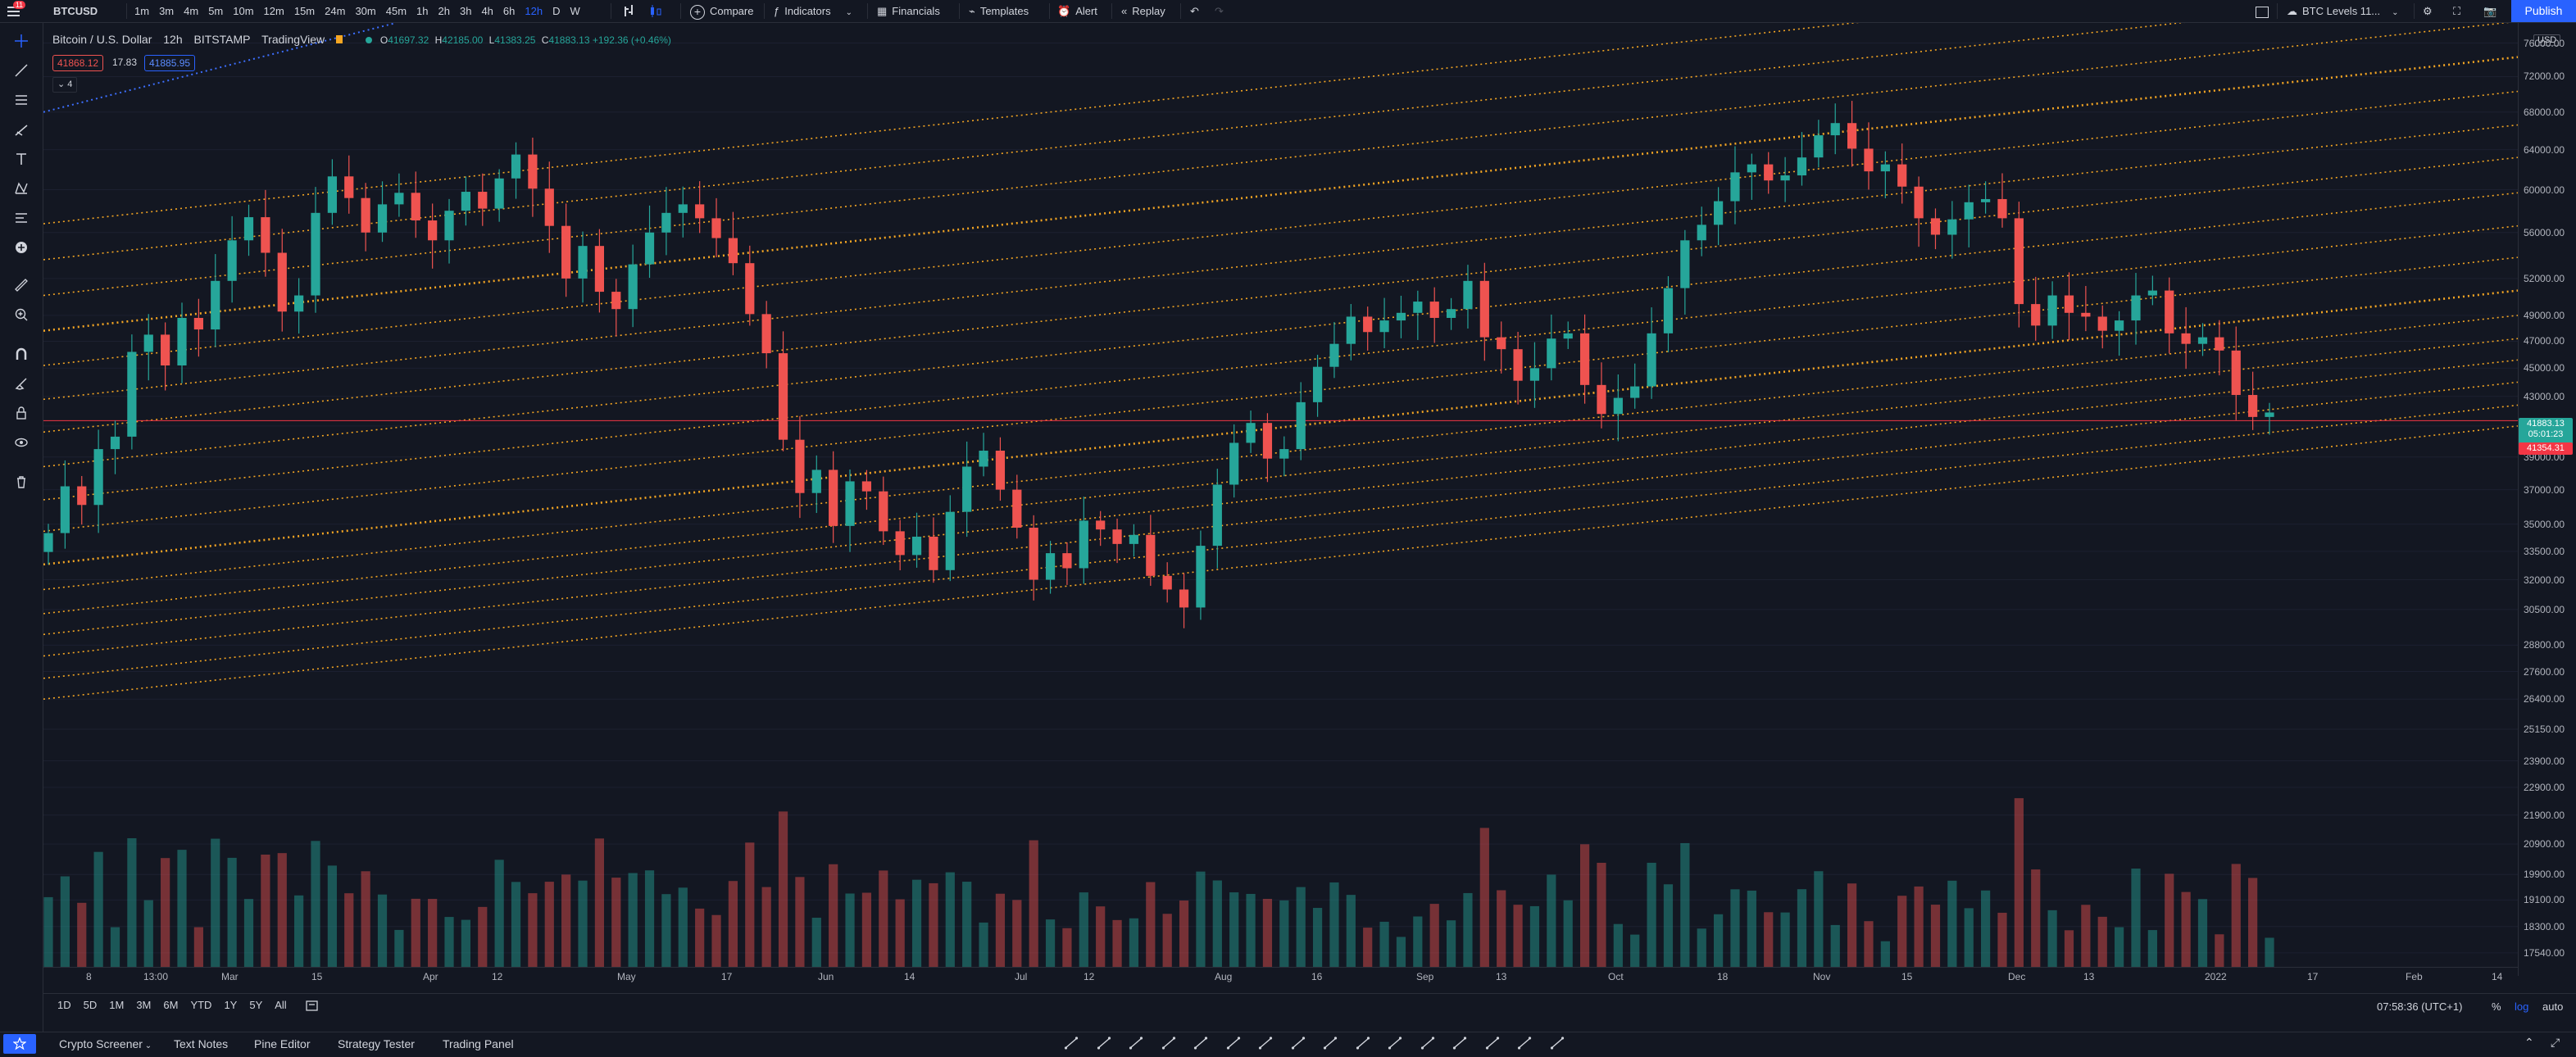  I want to click on horizontal-lines-icon, so click(21, 99).